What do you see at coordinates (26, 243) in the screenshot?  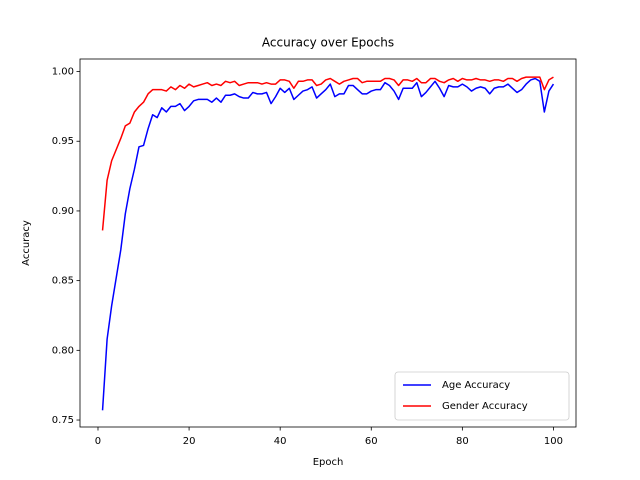 I see `y-axis-label: Accuracy` at bounding box center [26, 243].